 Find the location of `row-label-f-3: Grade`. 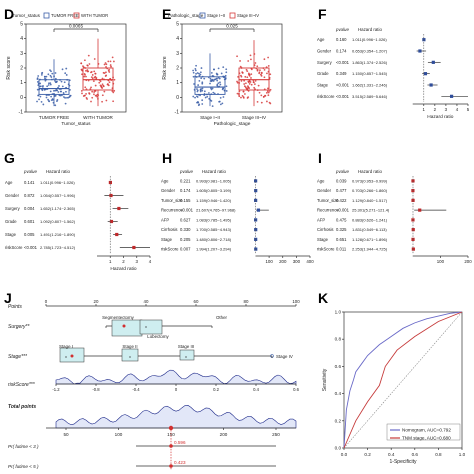

row-label-f-3: Grade is located at coordinates (323, 73).